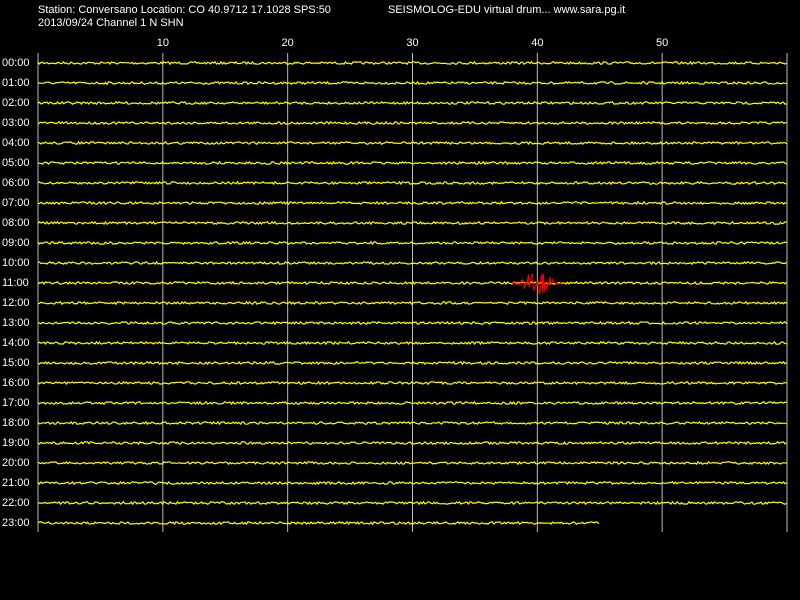 This screenshot has height=600, width=800. Describe the element at coordinates (537, 284) in the screenshot. I see `event-trace` at that location.